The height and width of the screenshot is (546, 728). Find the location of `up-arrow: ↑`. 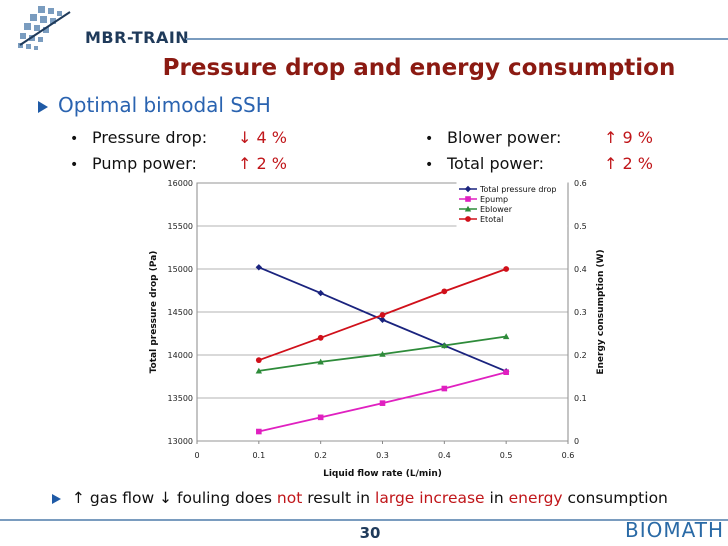

up-arrow: ↑ is located at coordinates (78, 498).